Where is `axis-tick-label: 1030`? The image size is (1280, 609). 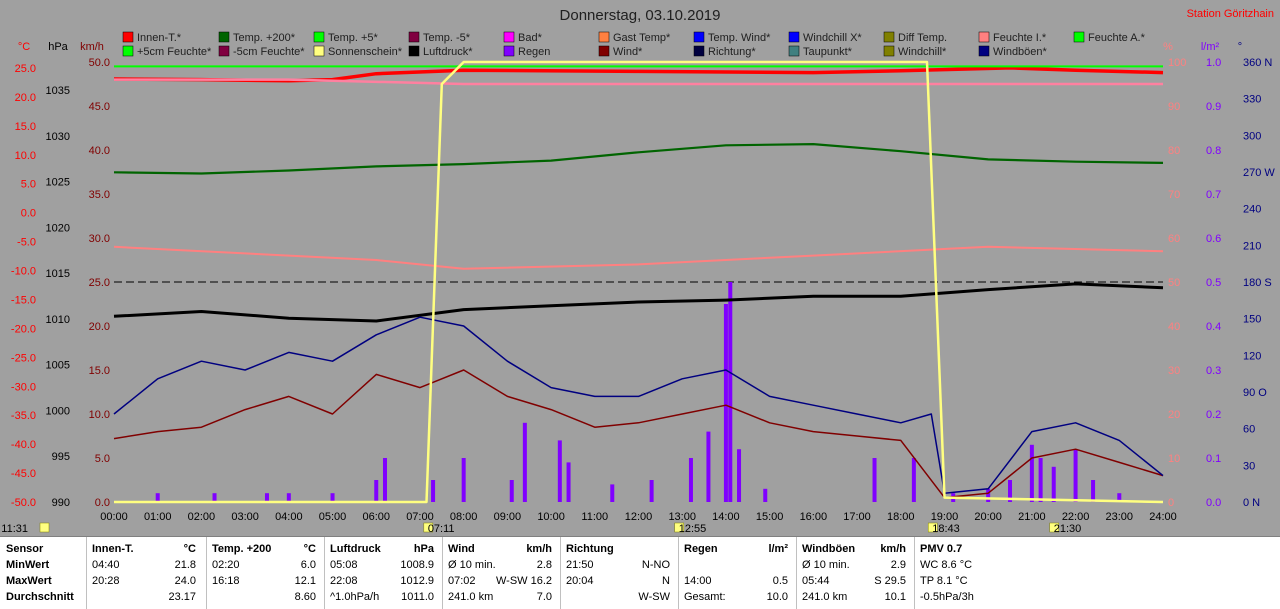 axis-tick-label: 1030 is located at coordinates (58, 137).